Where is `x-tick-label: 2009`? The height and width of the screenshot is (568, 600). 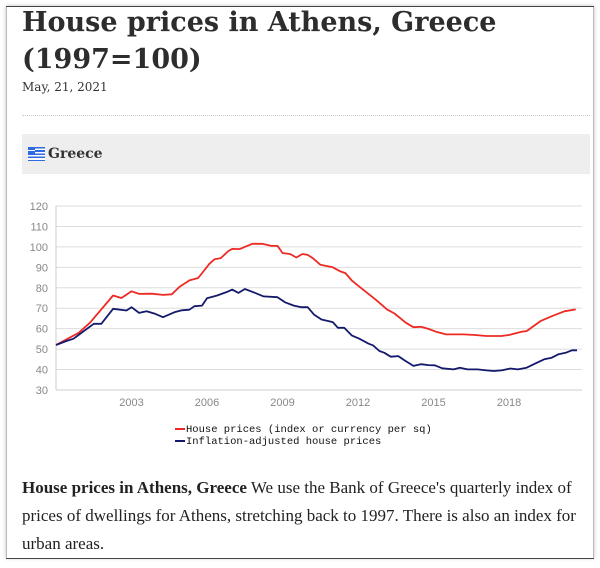
x-tick-label: 2009 is located at coordinates (282, 403).